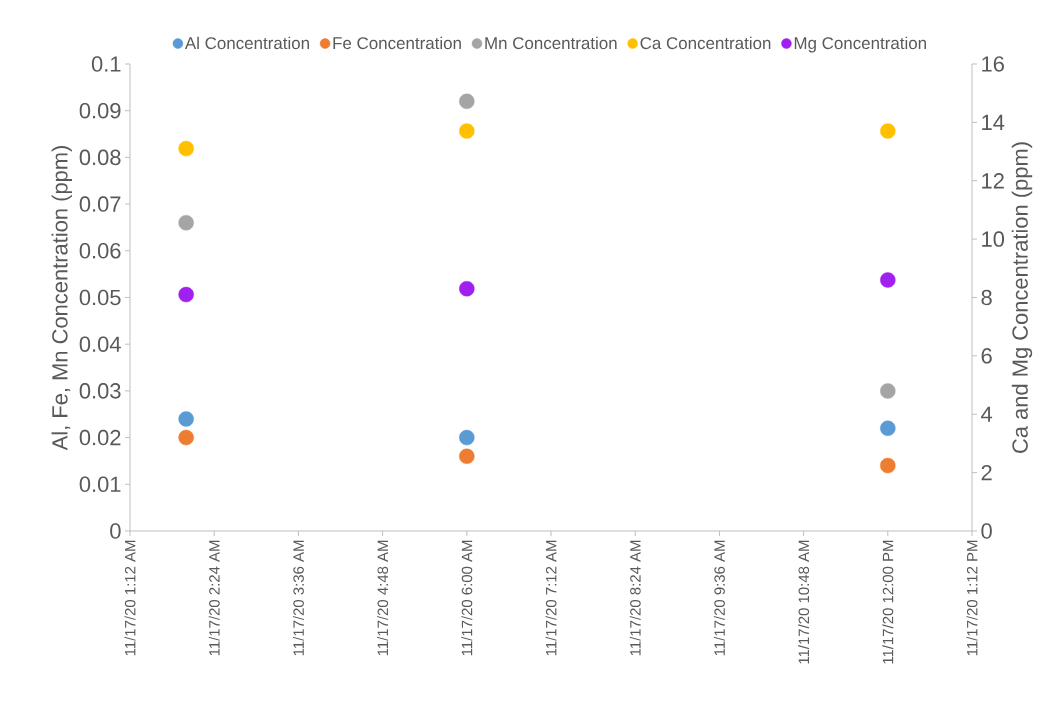 This screenshot has width=1047, height=726. Describe the element at coordinates (986, 472) in the screenshot. I see `y2-tick-label: 2` at that location.